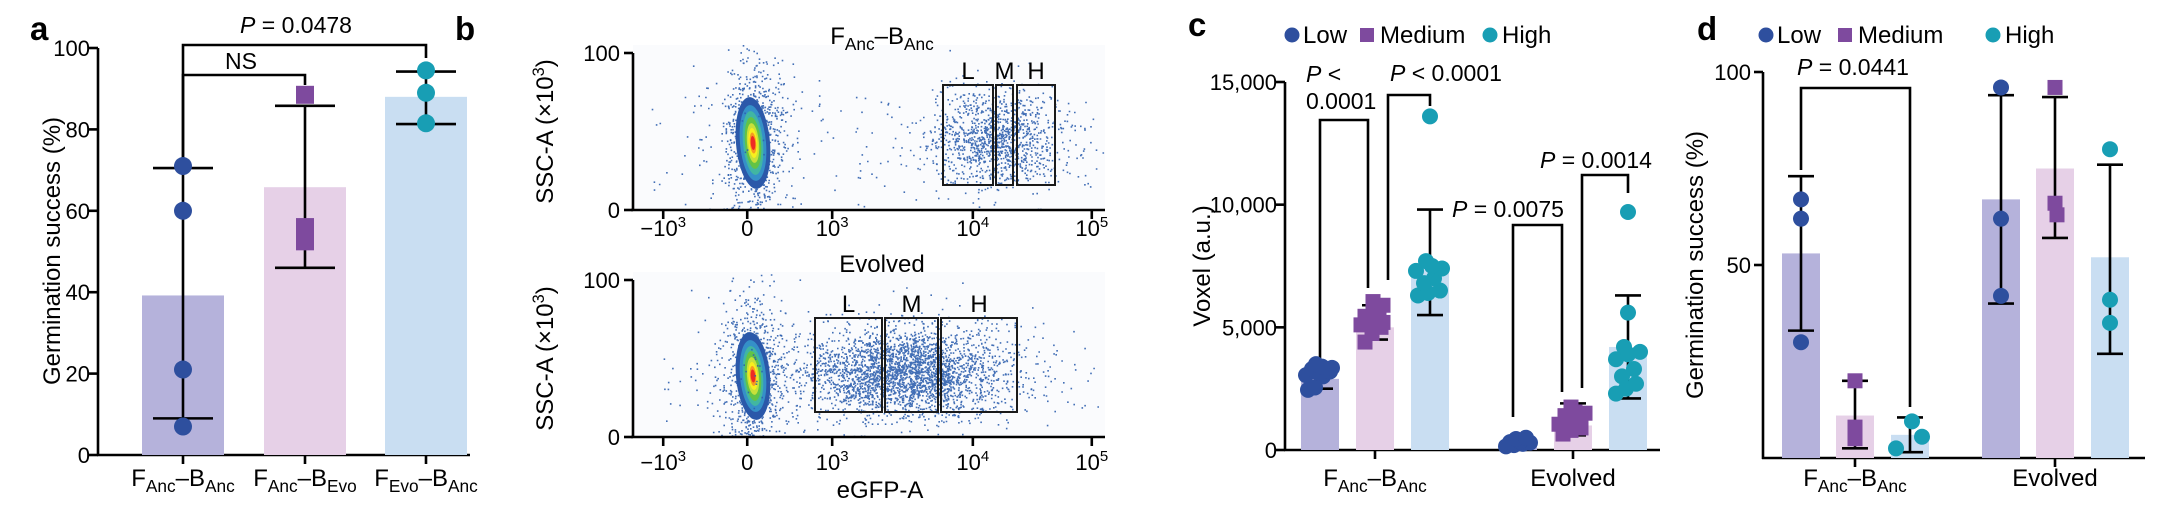  Describe the element at coordinates (426, 480) in the screenshot. I see `category-label: FEvo–BAnc` at that location.